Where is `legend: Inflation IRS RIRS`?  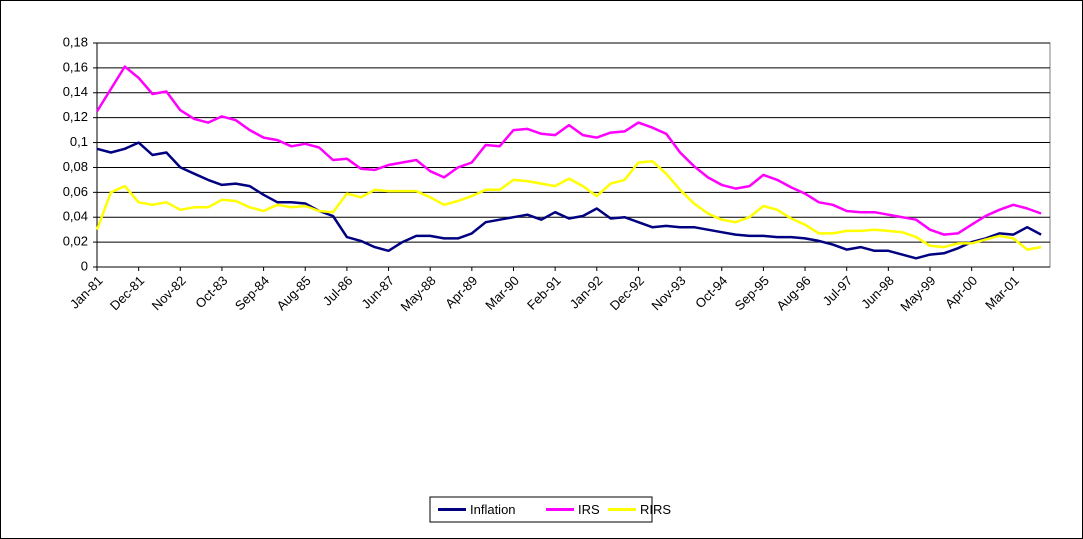
legend: Inflation IRS RIRS is located at coordinates (550, 509).